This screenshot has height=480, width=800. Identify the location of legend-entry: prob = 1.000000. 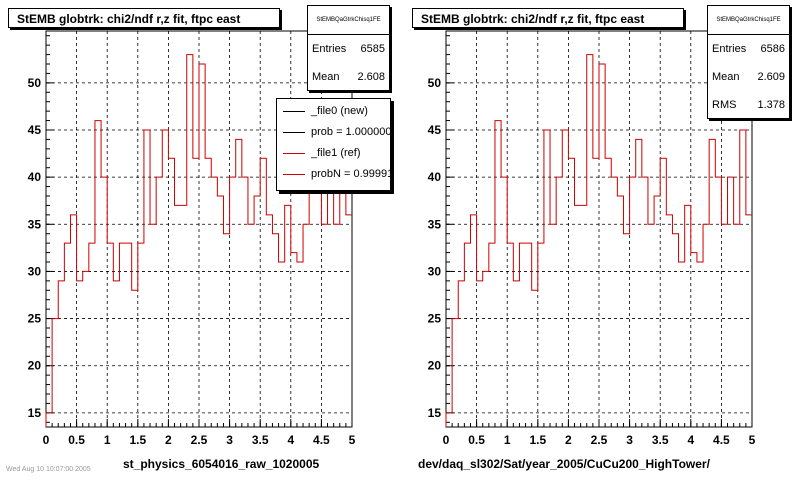
(333, 132).